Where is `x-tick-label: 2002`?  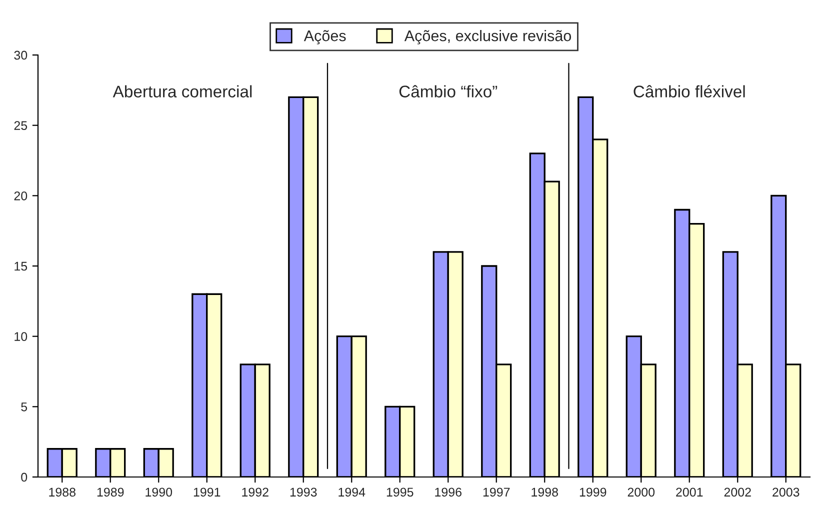
x-tick-label: 2002 is located at coordinates (737, 492).